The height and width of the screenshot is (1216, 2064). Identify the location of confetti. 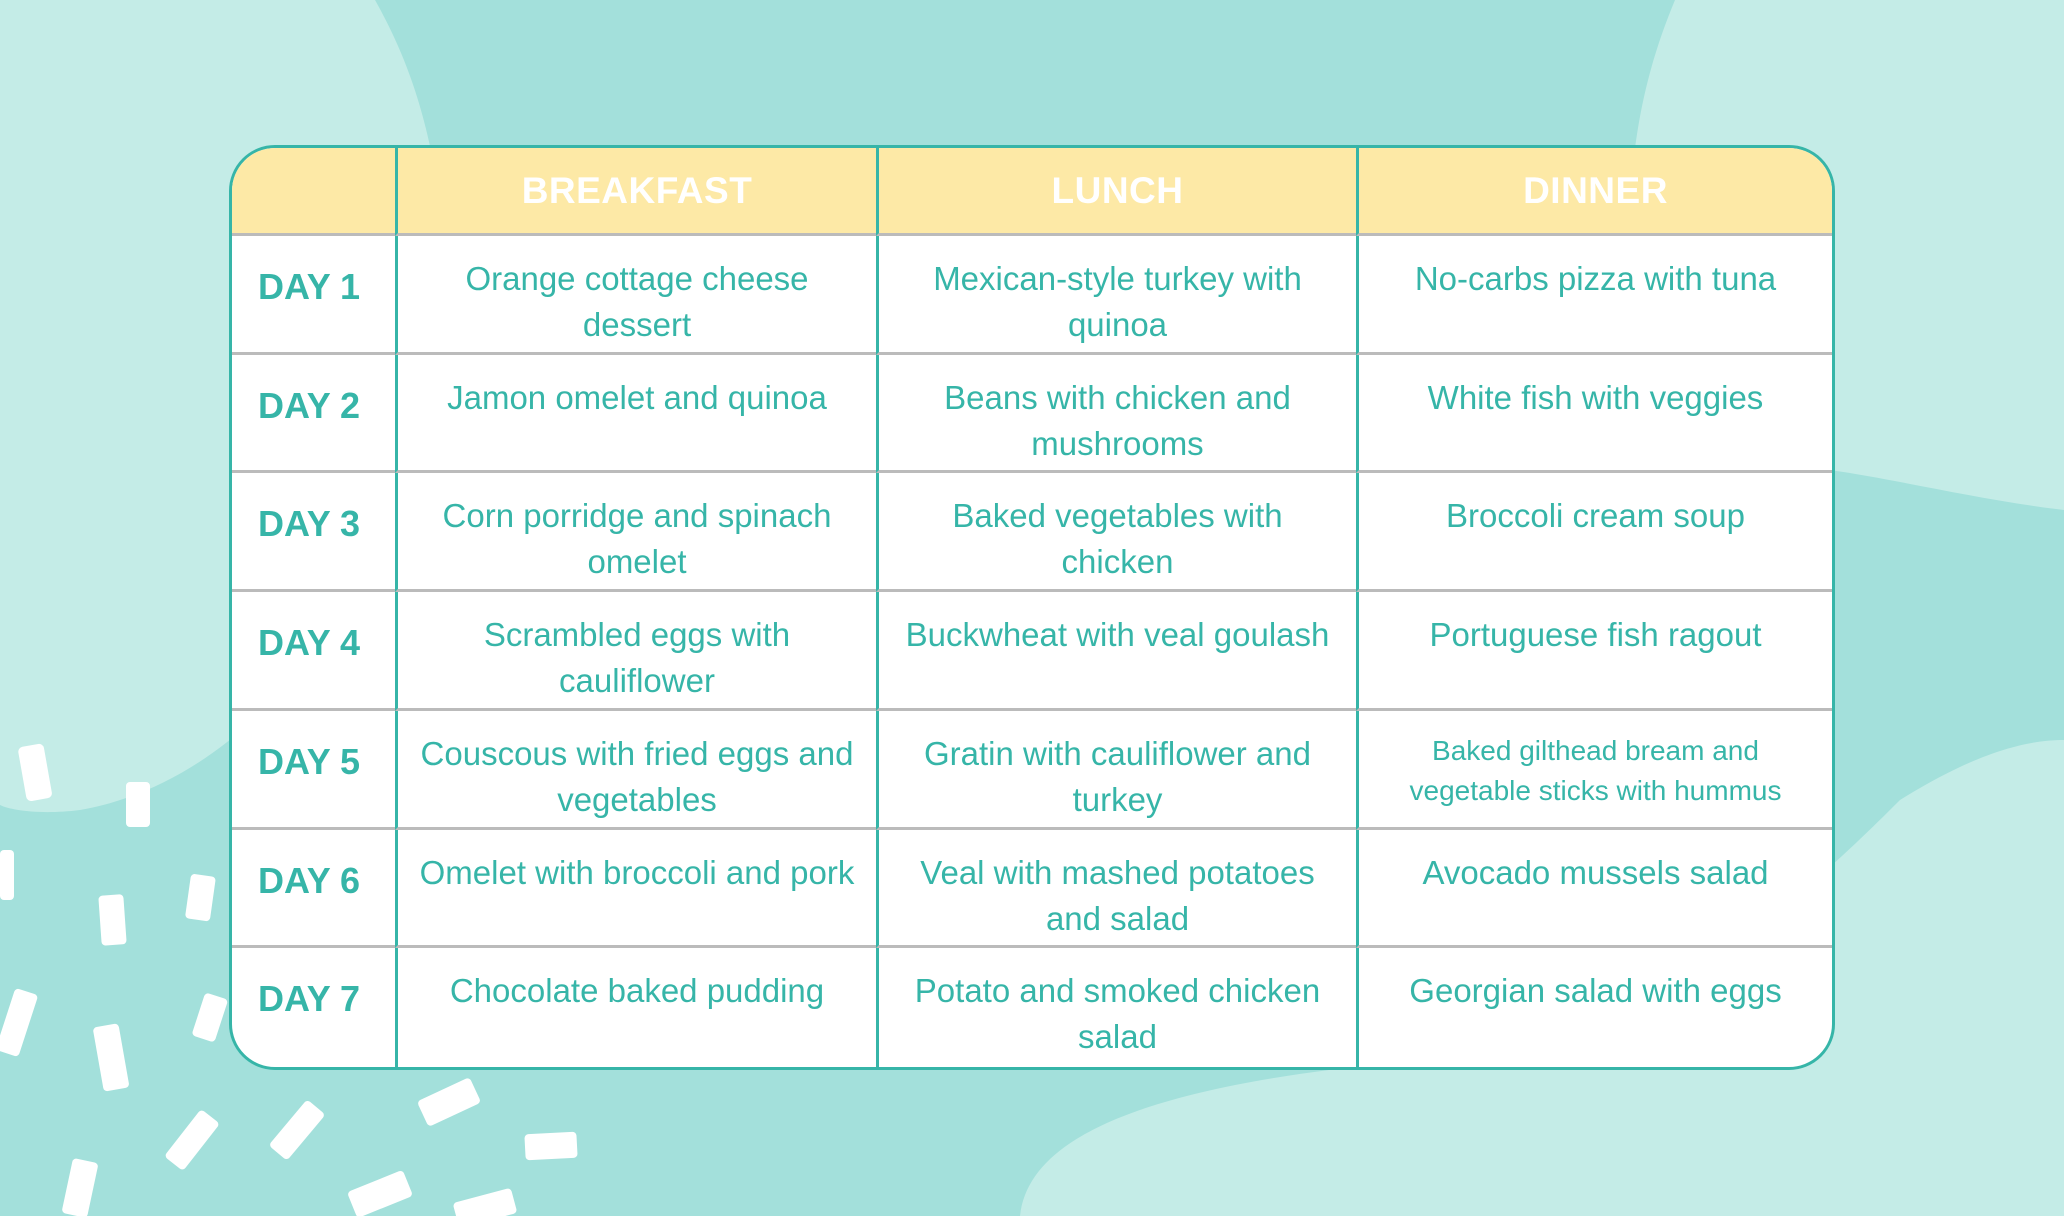
(289, 979).